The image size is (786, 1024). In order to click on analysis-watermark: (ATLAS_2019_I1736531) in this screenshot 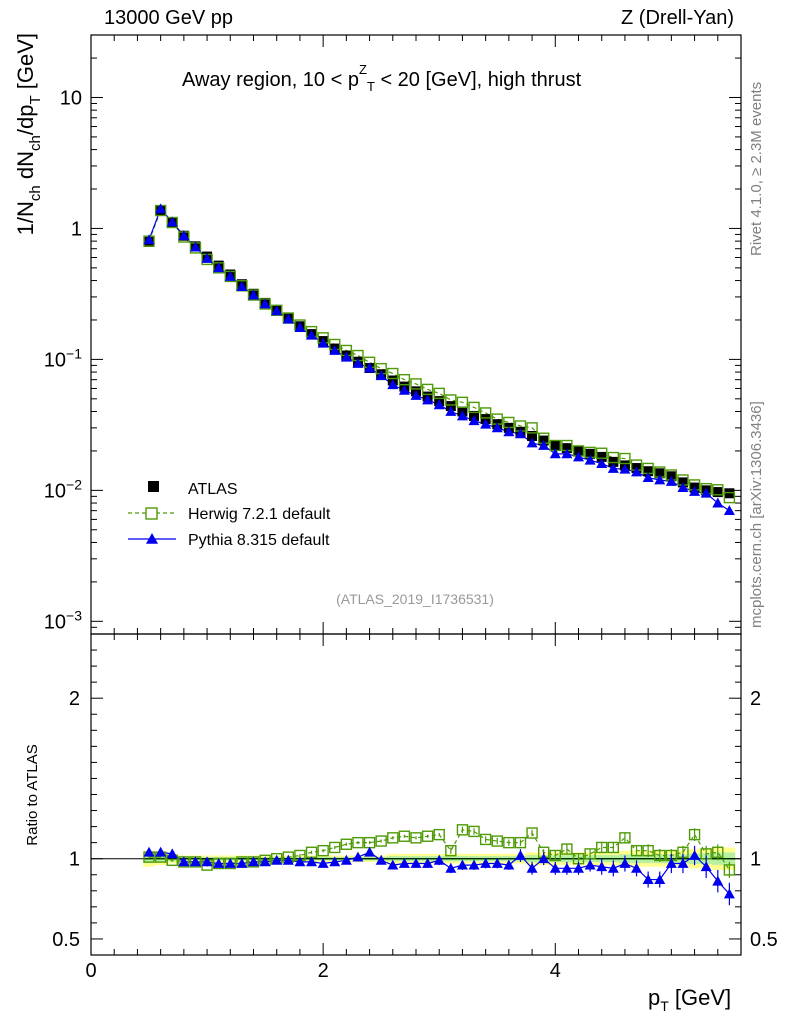, I will do `click(415, 599)`.